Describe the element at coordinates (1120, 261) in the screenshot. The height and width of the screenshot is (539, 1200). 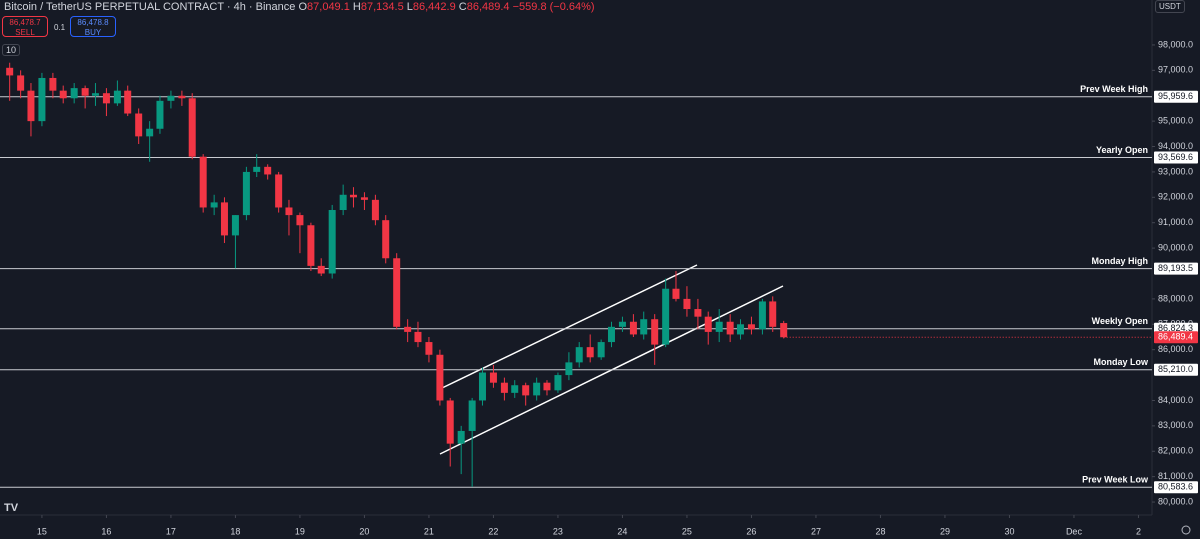
I see `level-name: Monday High` at that location.